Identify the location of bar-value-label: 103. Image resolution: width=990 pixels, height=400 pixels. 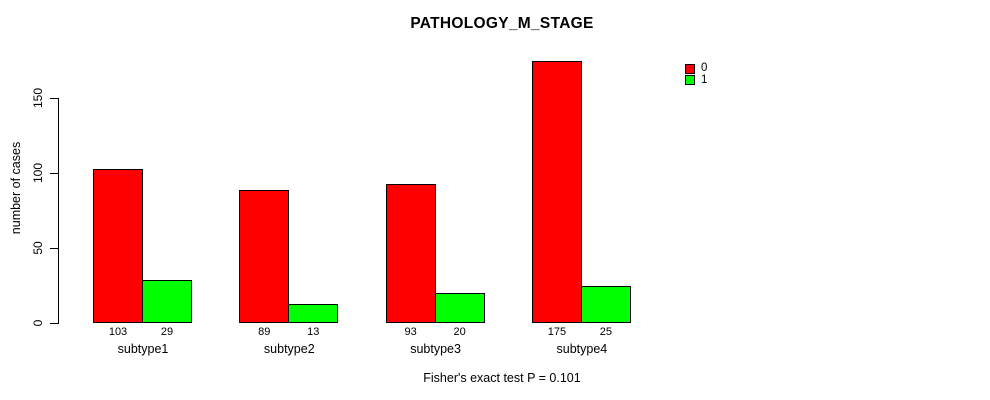
(118, 332).